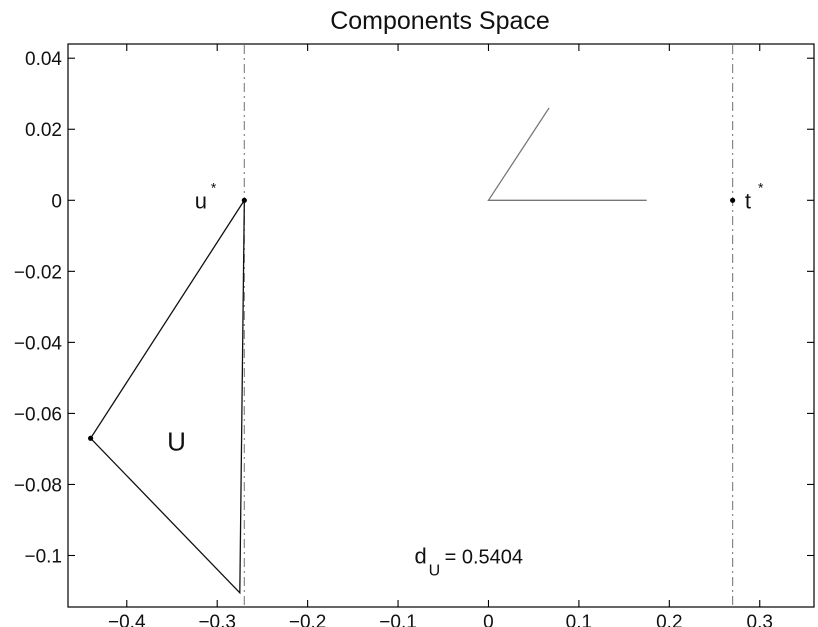  Describe the element at coordinates (488, 619) in the screenshot. I see `x-tick-label-4: 0` at that location.